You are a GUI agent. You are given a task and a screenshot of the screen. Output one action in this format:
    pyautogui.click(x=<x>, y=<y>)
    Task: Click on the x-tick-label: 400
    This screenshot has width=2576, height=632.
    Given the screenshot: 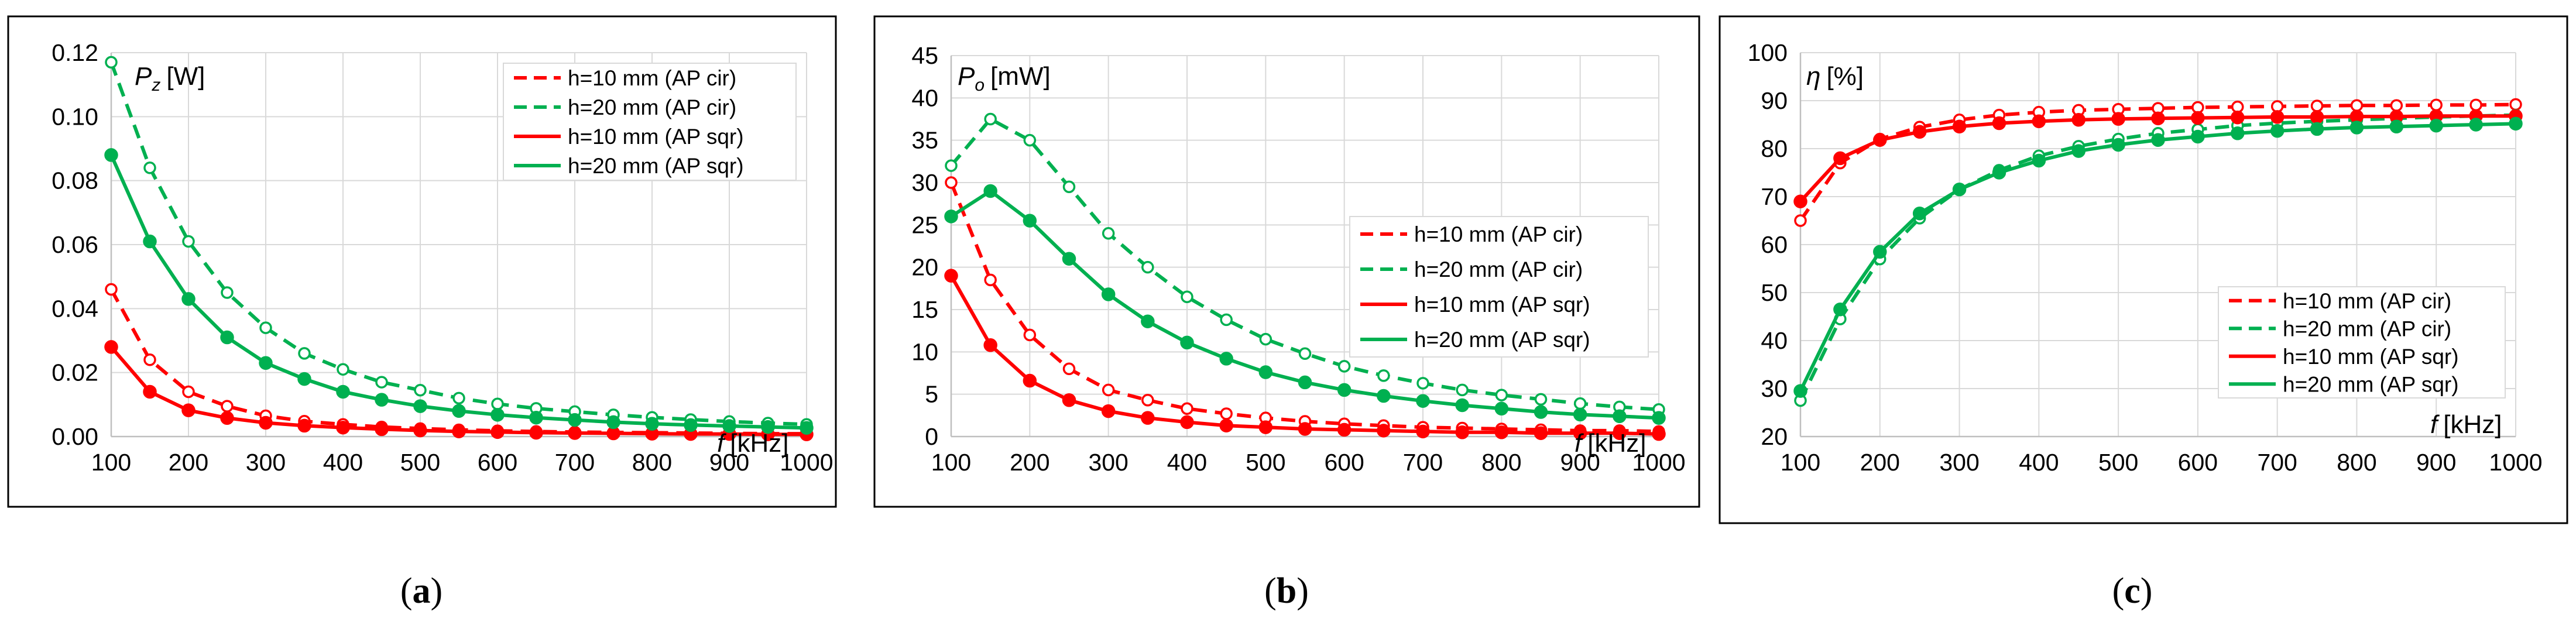 What is the action you would take?
    pyautogui.click(x=2039, y=462)
    